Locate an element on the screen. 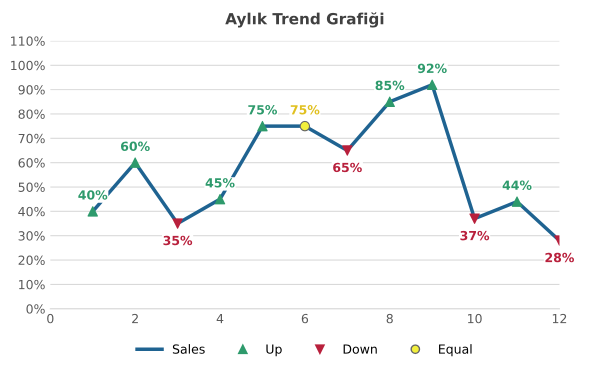 The width and height of the screenshot is (592, 372). x-tick-label: 8 is located at coordinates (389, 319).